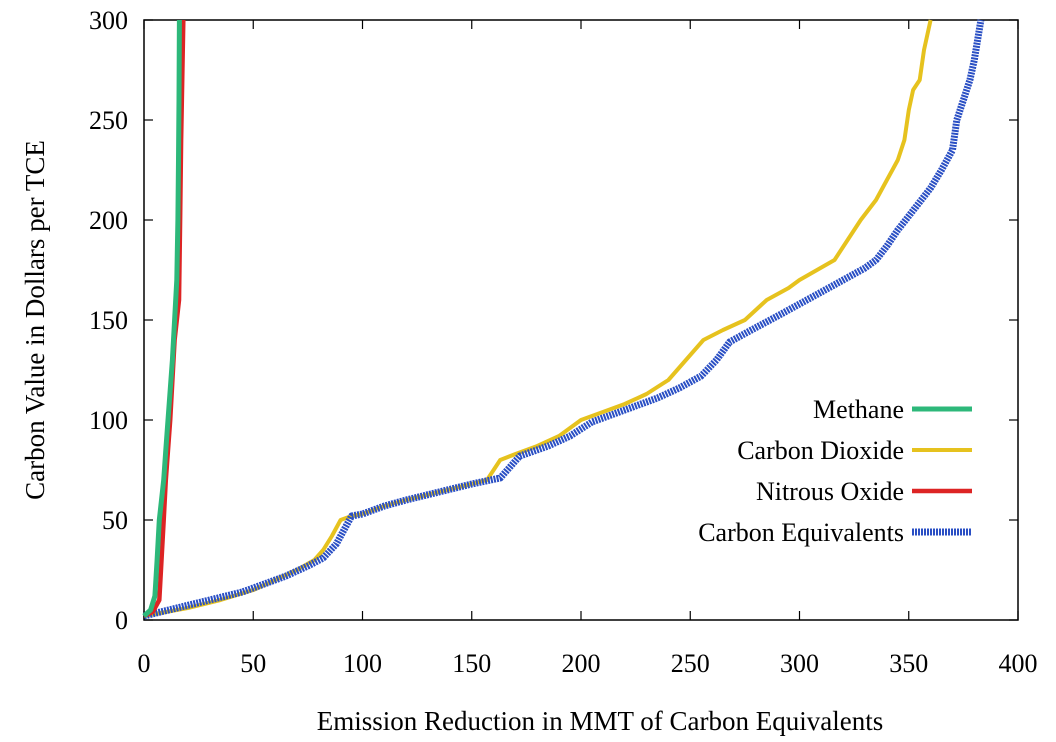 The height and width of the screenshot is (742, 1056). What do you see at coordinates (108, 420) in the screenshot?
I see `y-tick-label: 100` at bounding box center [108, 420].